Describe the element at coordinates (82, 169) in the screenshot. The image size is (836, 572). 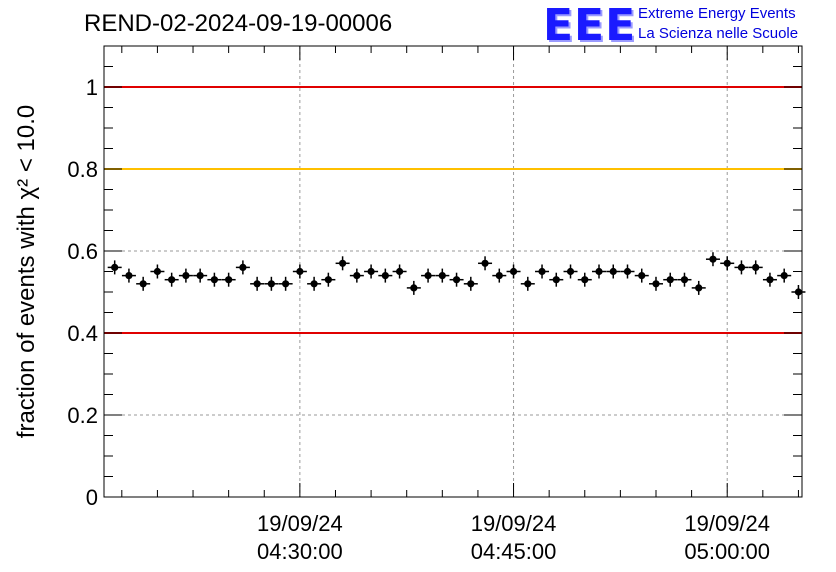
I see `y-tick-label: 0.8` at that location.